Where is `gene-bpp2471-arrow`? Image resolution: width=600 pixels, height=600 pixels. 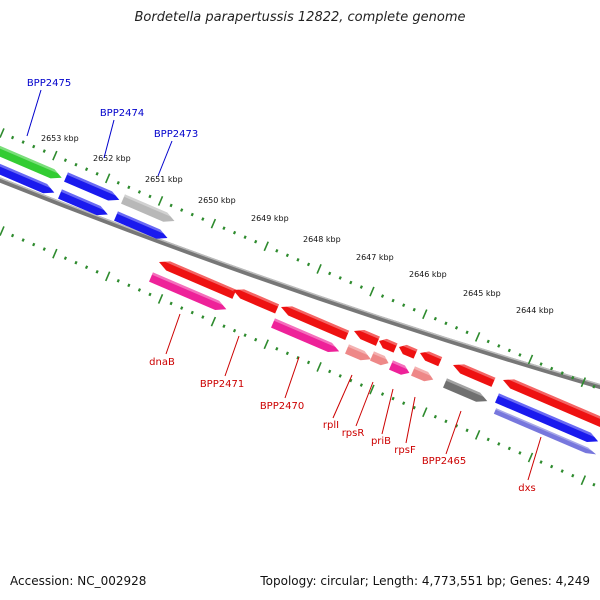
gene-bpp2471-arrow is located at coordinates (256, 301).